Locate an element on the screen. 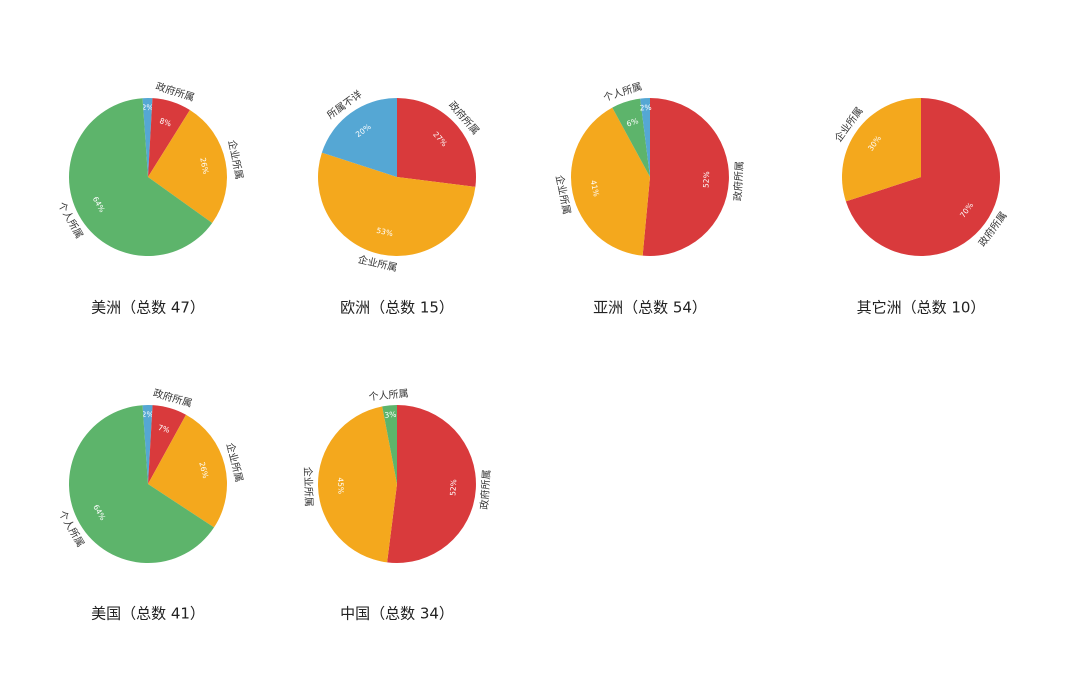 This screenshot has width=1080, height=680. pie-percent-label: 7% is located at coordinates (164, 429).